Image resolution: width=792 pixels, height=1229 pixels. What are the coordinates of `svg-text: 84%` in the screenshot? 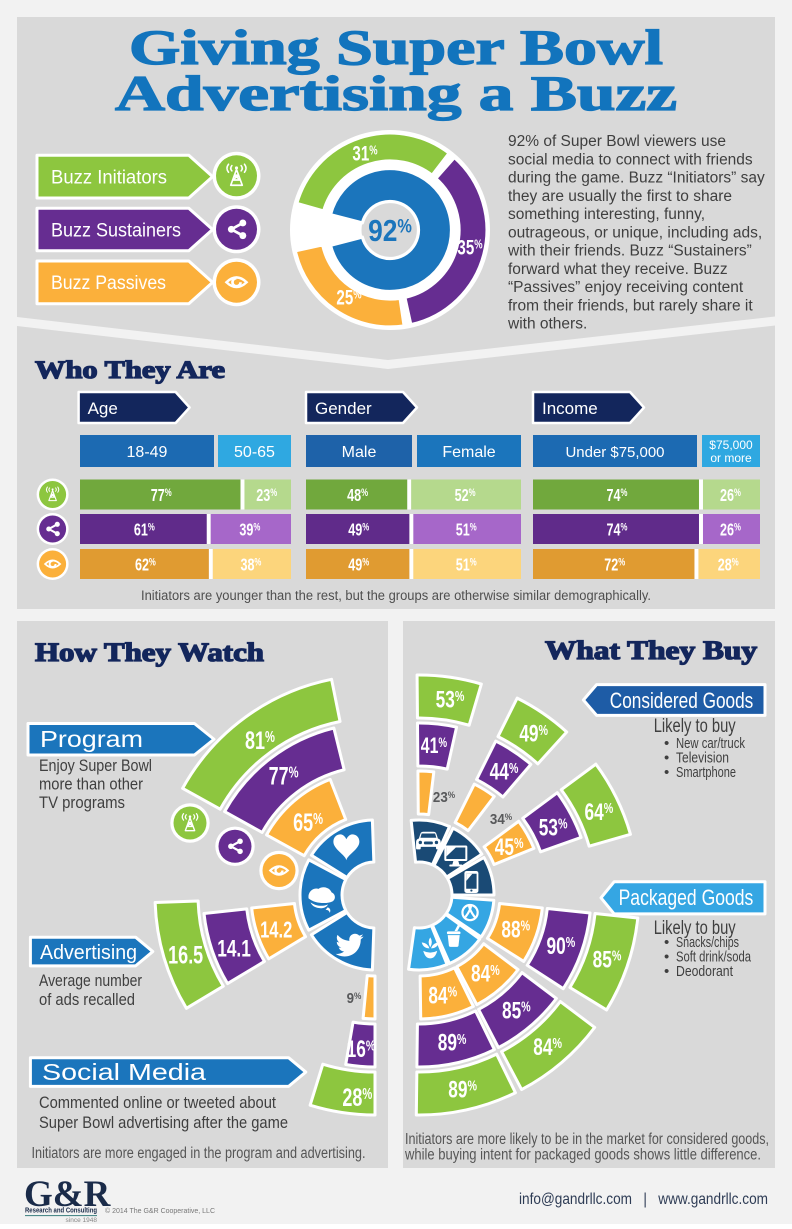 It's located at (442, 996).